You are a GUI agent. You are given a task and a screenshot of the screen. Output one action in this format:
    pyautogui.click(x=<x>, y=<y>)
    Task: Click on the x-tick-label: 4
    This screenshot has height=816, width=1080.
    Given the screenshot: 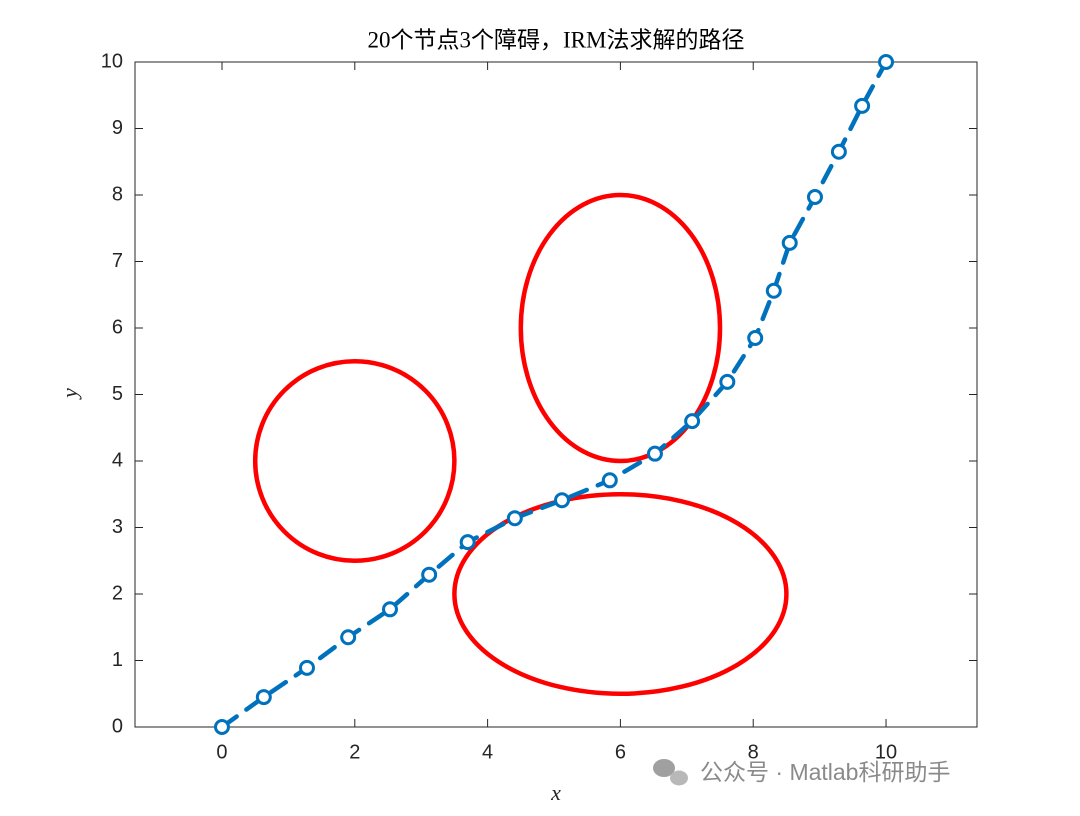 What is the action you would take?
    pyautogui.click(x=487, y=752)
    